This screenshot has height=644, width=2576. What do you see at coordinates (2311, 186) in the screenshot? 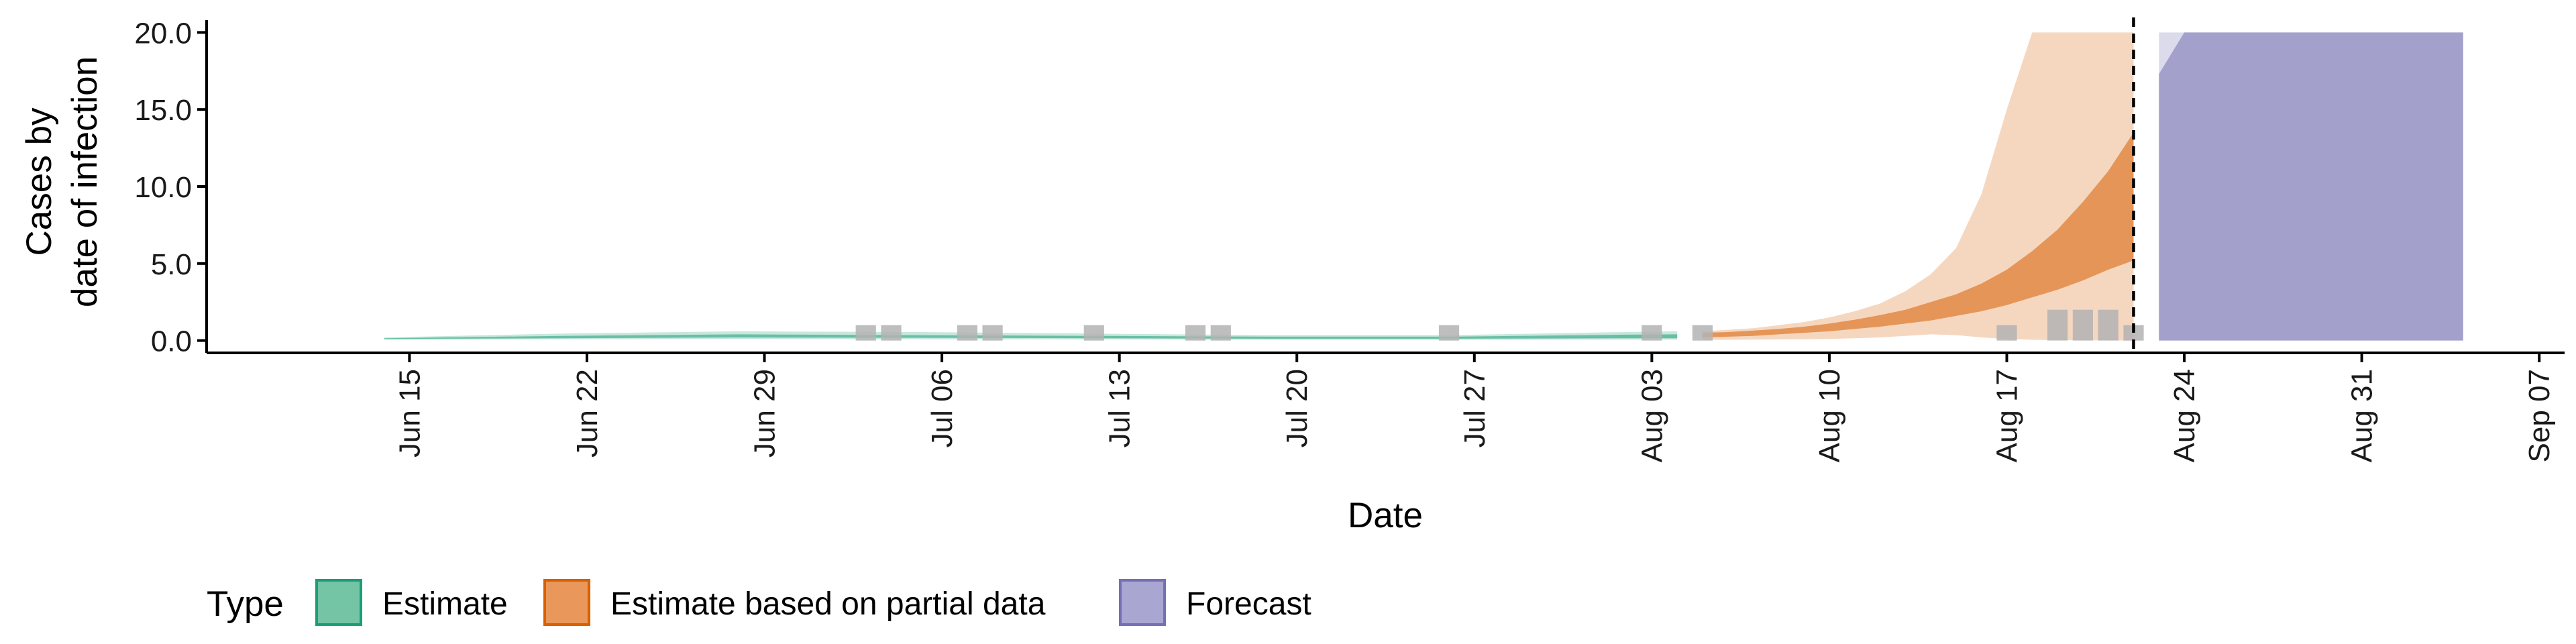
I see `forecast-inner-band` at bounding box center [2311, 186].